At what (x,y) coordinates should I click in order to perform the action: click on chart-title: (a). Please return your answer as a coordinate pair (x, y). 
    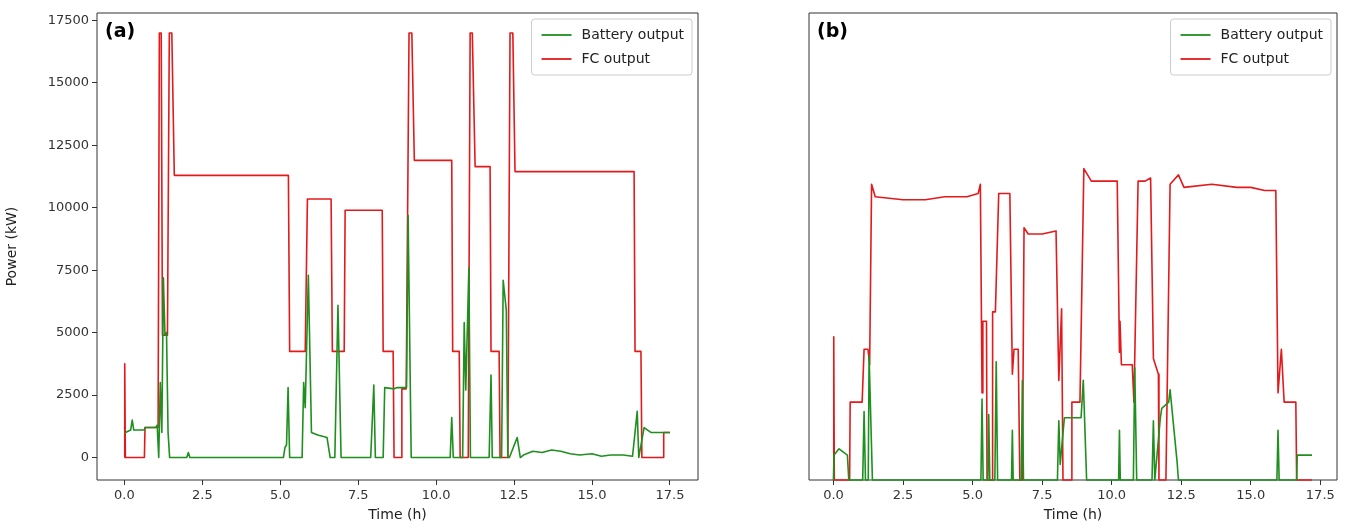
    Looking at the image, I should click on (120, 30).